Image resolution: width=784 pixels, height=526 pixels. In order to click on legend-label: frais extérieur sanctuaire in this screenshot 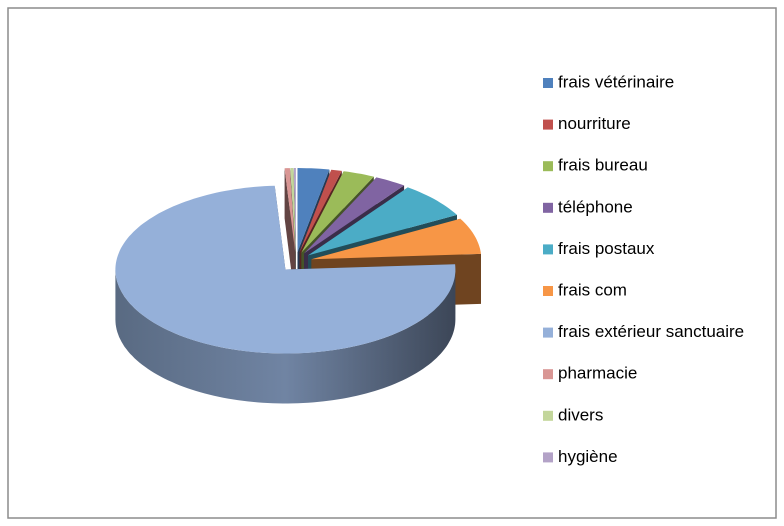, I will do `click(651, 331)`.